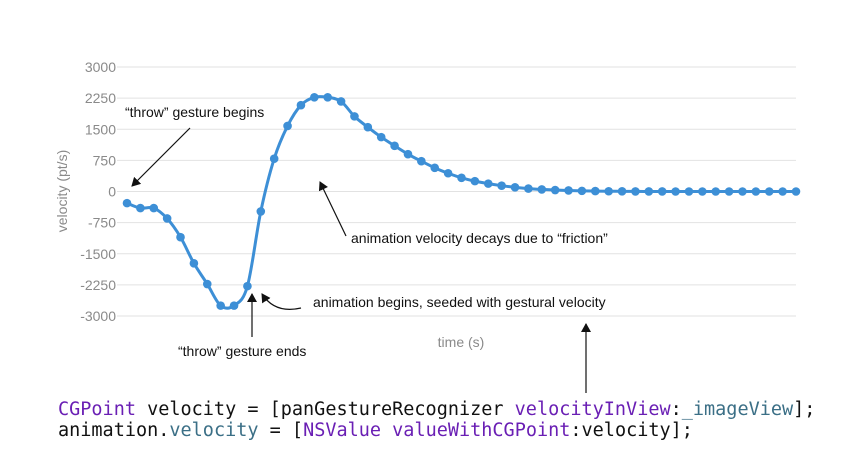 The height and width of the screenshot is (472, 856). Describe the element at coordinates (105, 160) in the screenshot. I see `y-tick-label: 750` at that location.